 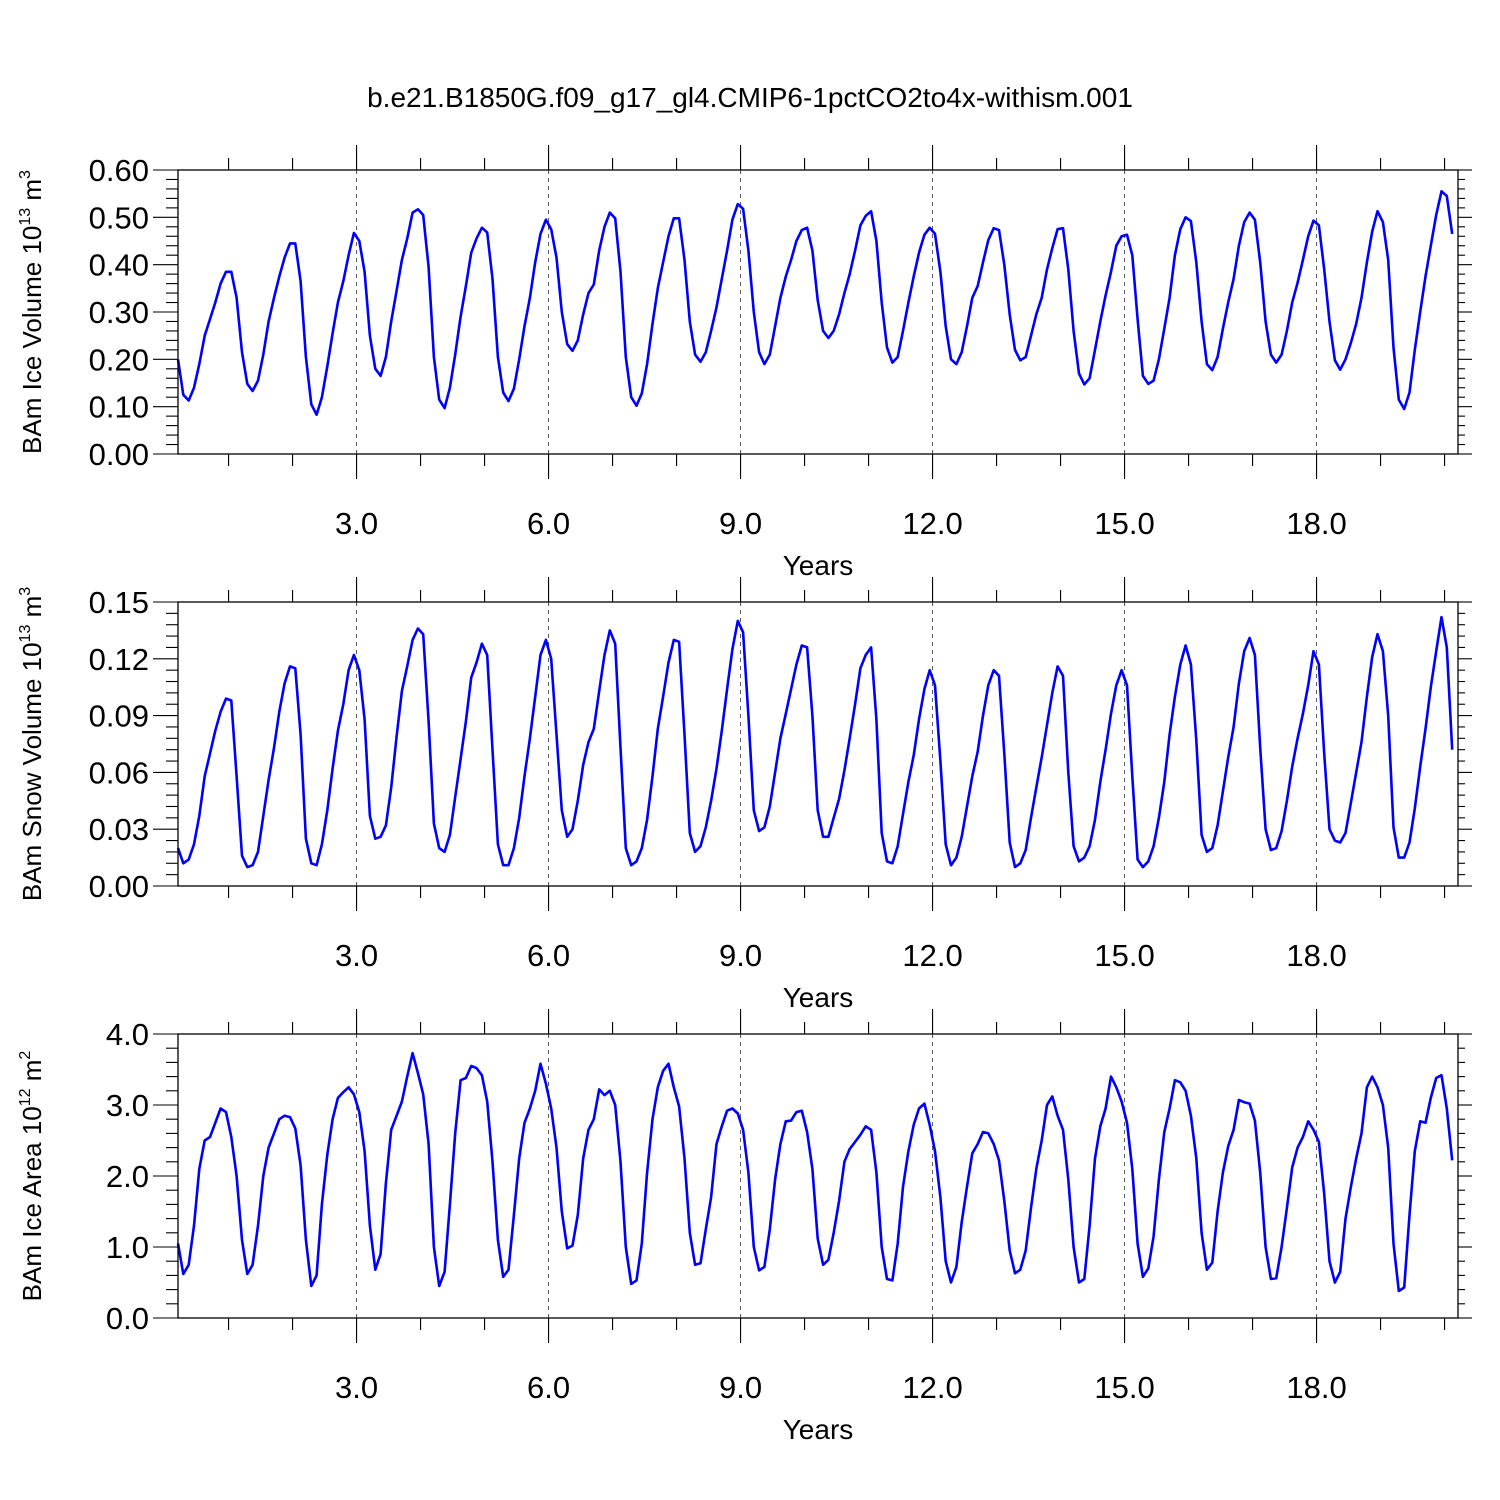 What do you see at coordinates (119, 829) in the screenshot?
I see `y-tick-label: 0.03` at bounding box center [119, 829].